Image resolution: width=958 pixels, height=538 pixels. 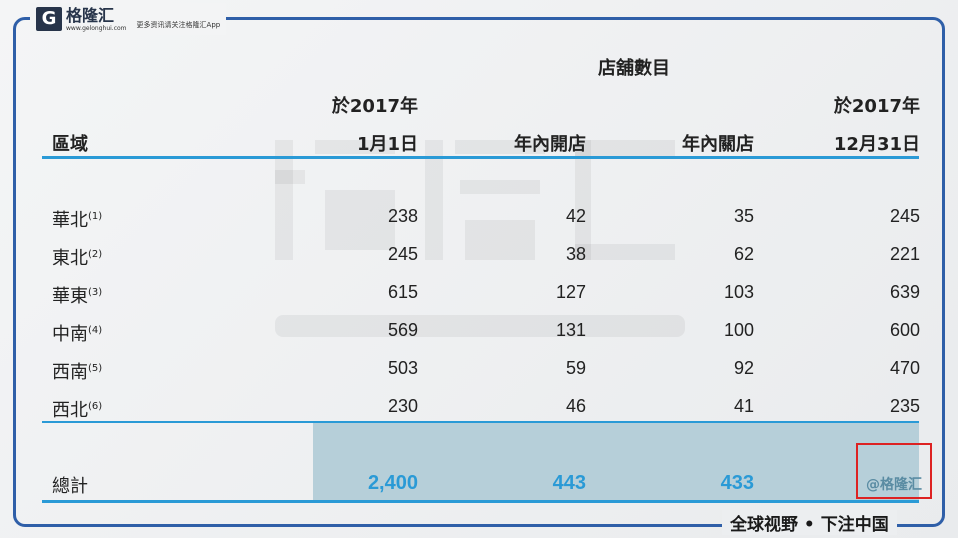 I want to click on table-row-region: 東北(2), so click(x=77, y=257).